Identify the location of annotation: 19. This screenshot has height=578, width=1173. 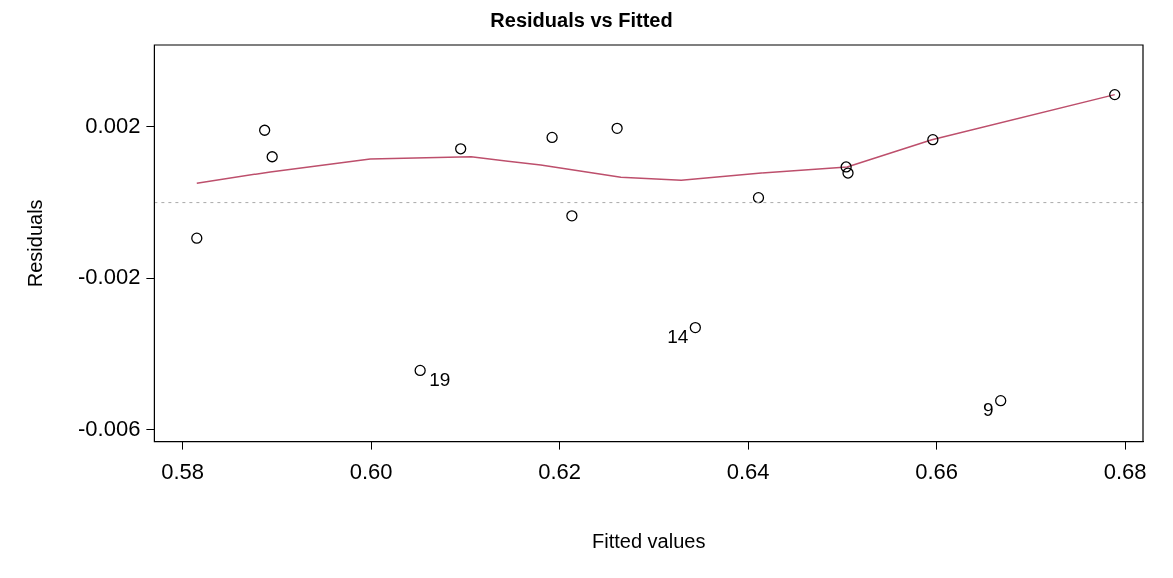
(440, 379).